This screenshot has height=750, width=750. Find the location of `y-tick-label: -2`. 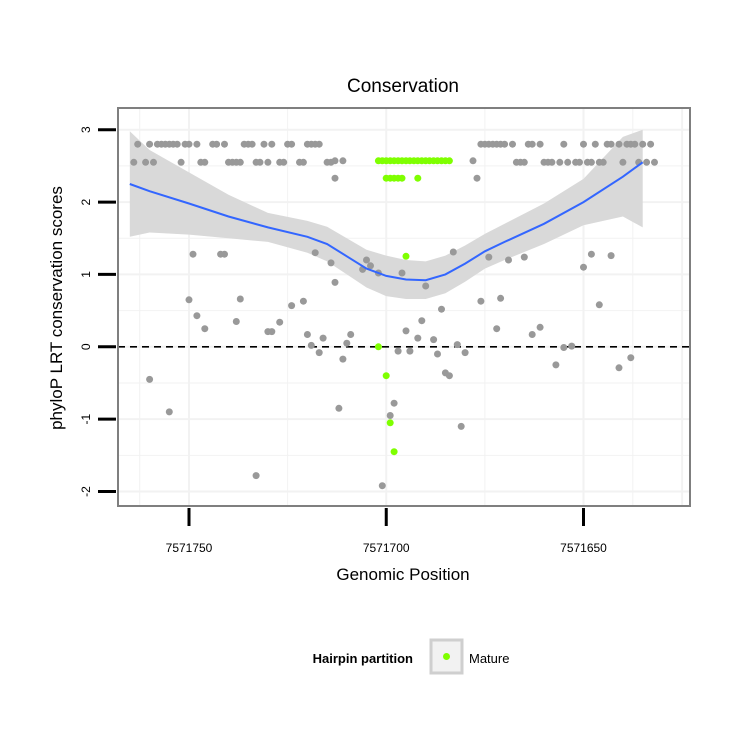

y-tick-label: -2 is located at coordinates (86, 491).